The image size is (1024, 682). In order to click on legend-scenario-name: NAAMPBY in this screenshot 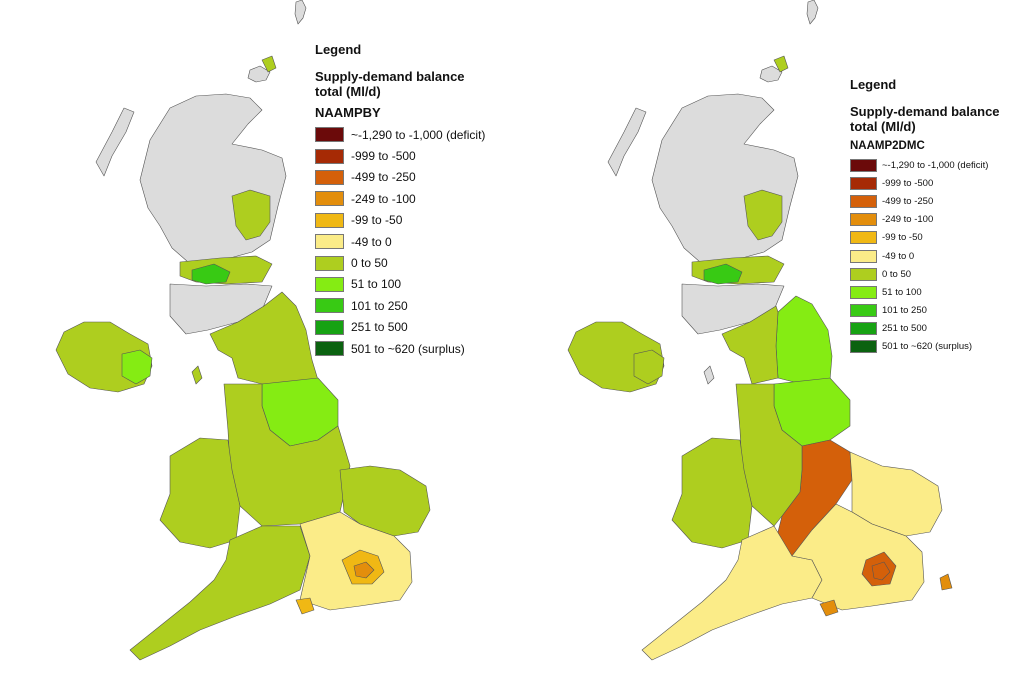, I will do `click(348, 112)`.